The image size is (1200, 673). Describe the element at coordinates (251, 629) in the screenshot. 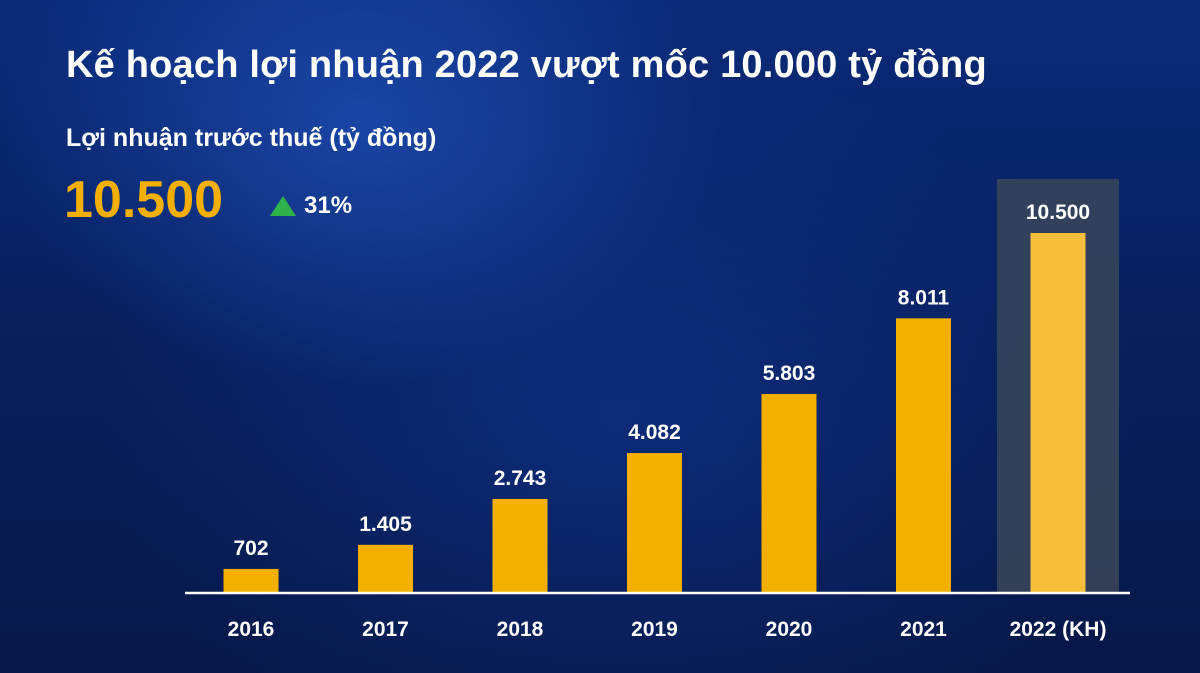

I see `x-tick-label: 2016` at that location.